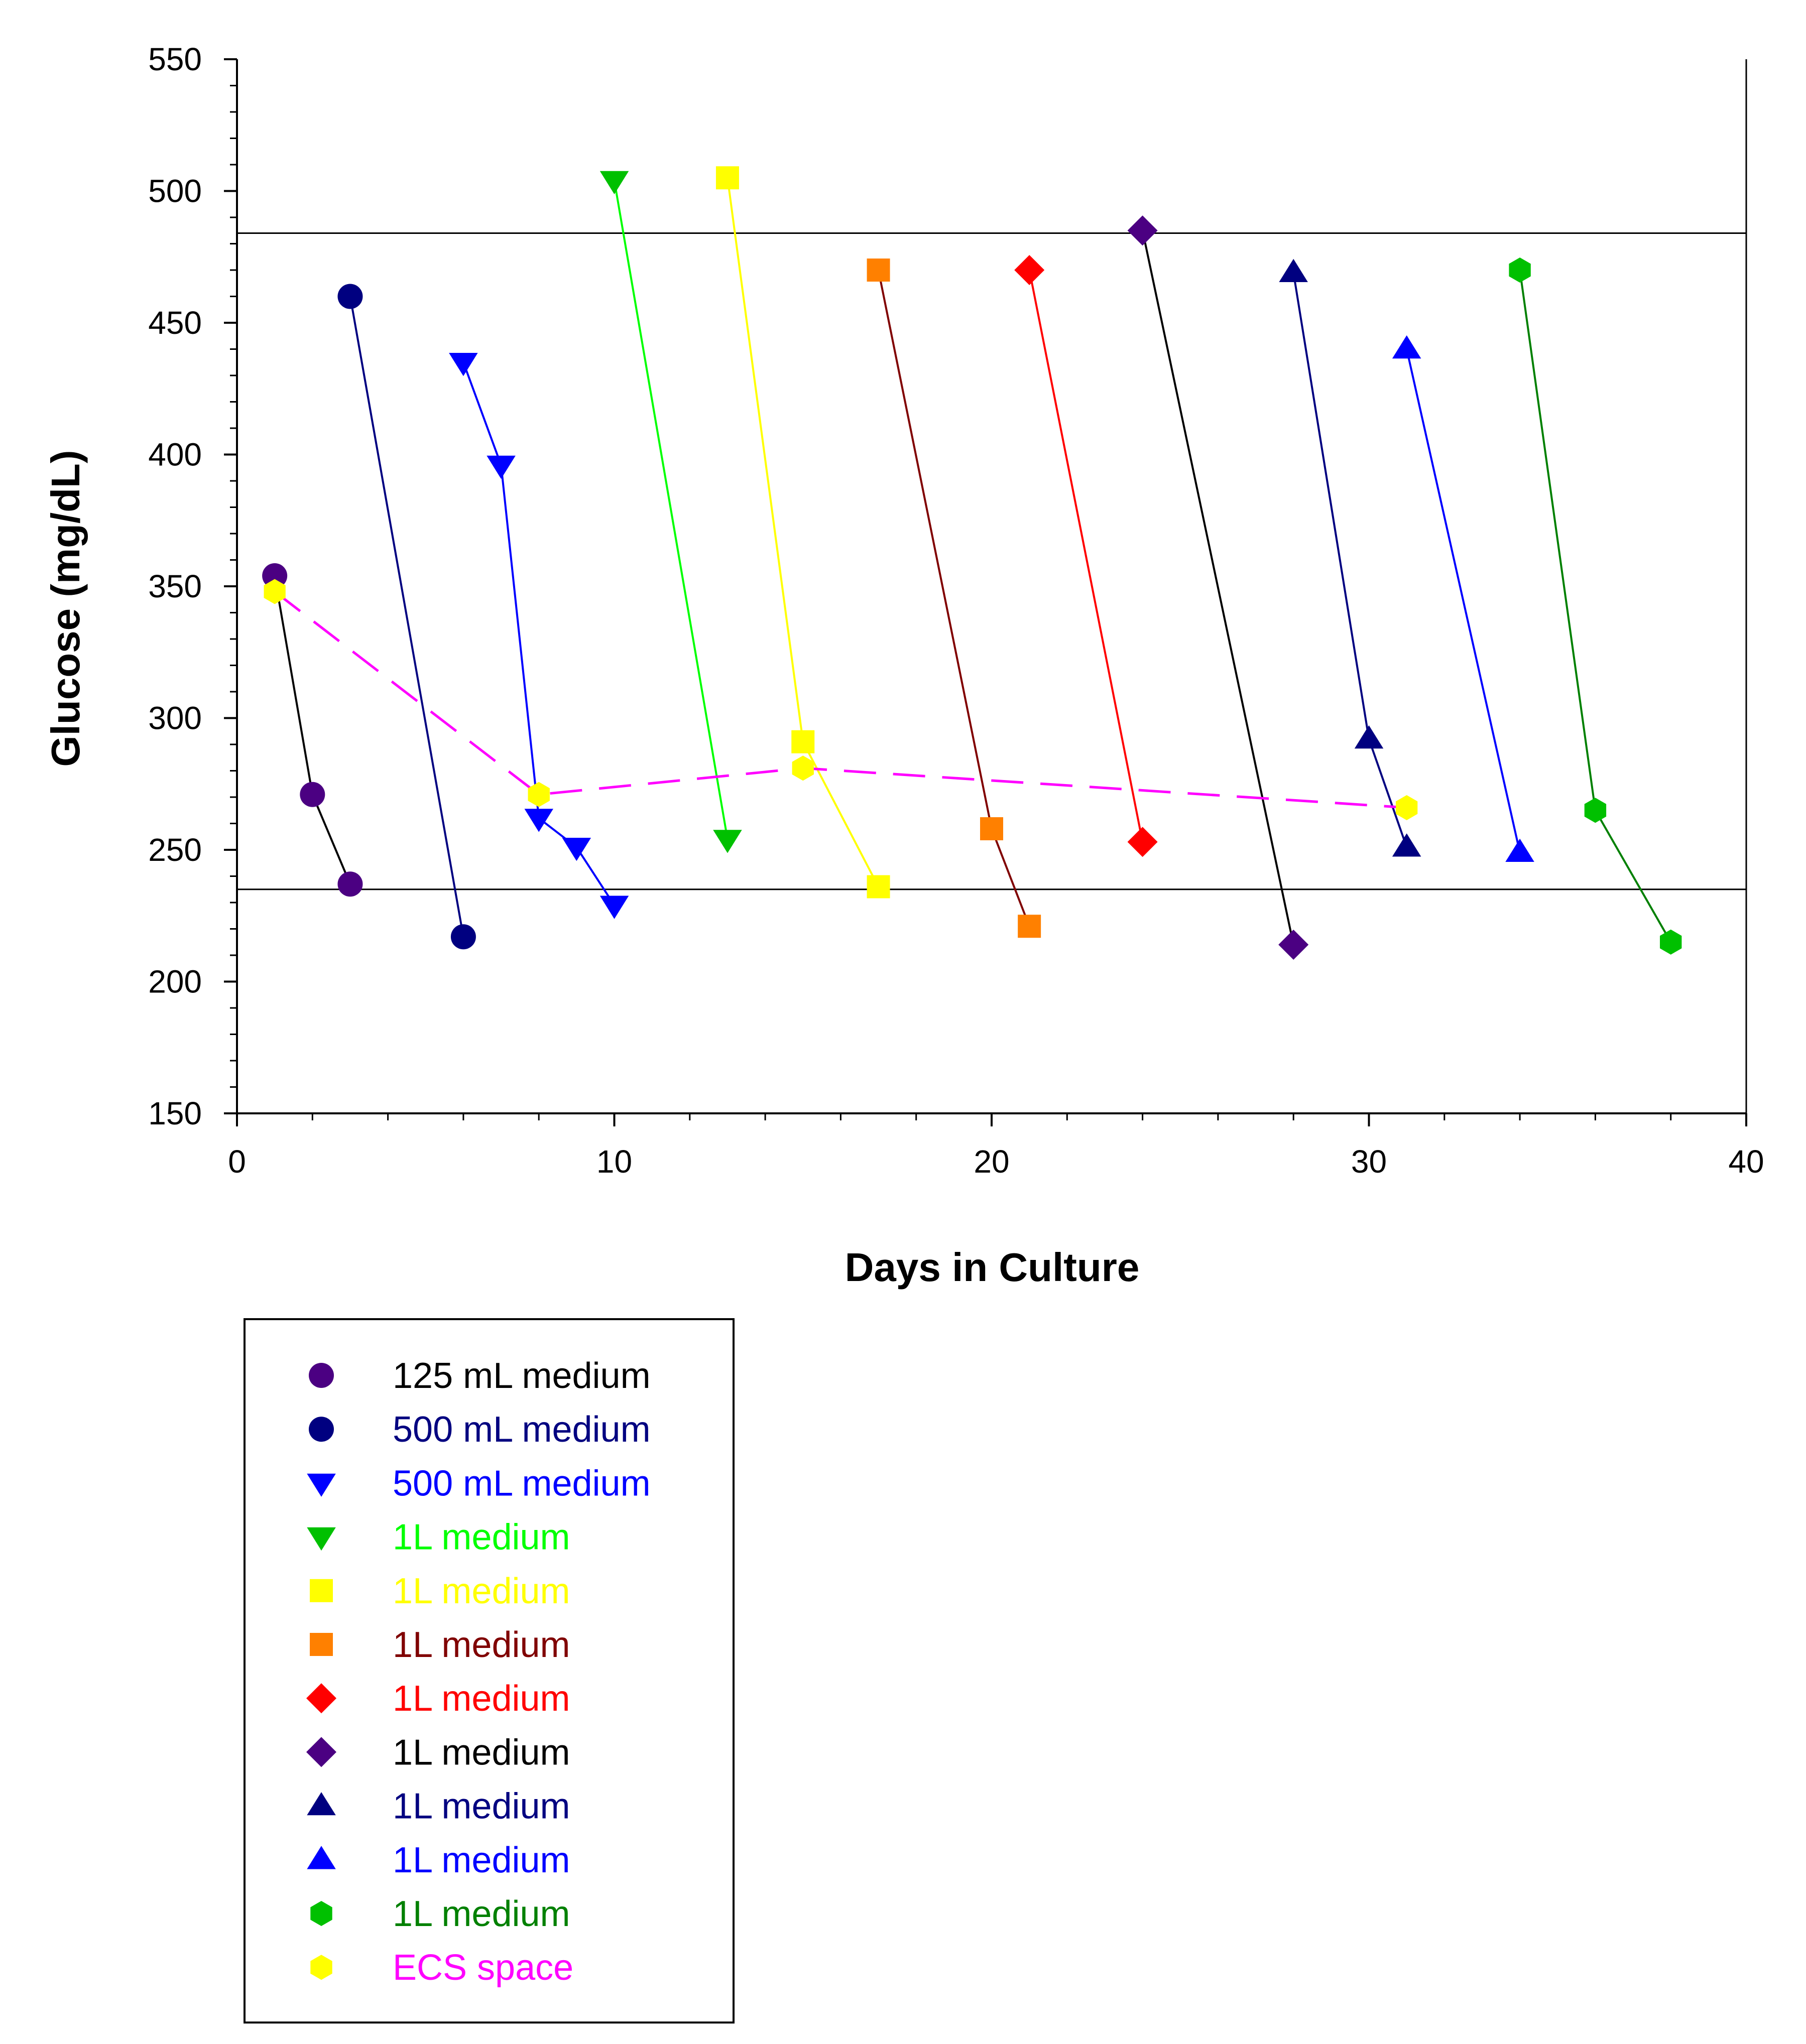 The width and height of the screenshot is (1806, 2044). What do you see at coordinates (522, 1376) in the screenshot?
I see `legend-label: 125 mL medium` at bounding box center [522, 1376].